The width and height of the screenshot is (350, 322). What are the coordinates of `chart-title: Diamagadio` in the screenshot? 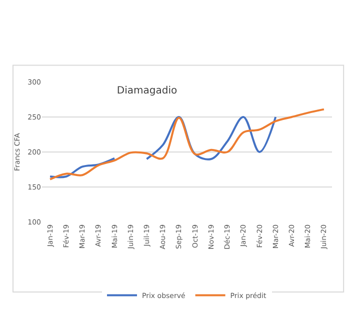 It's located at (147, 91).